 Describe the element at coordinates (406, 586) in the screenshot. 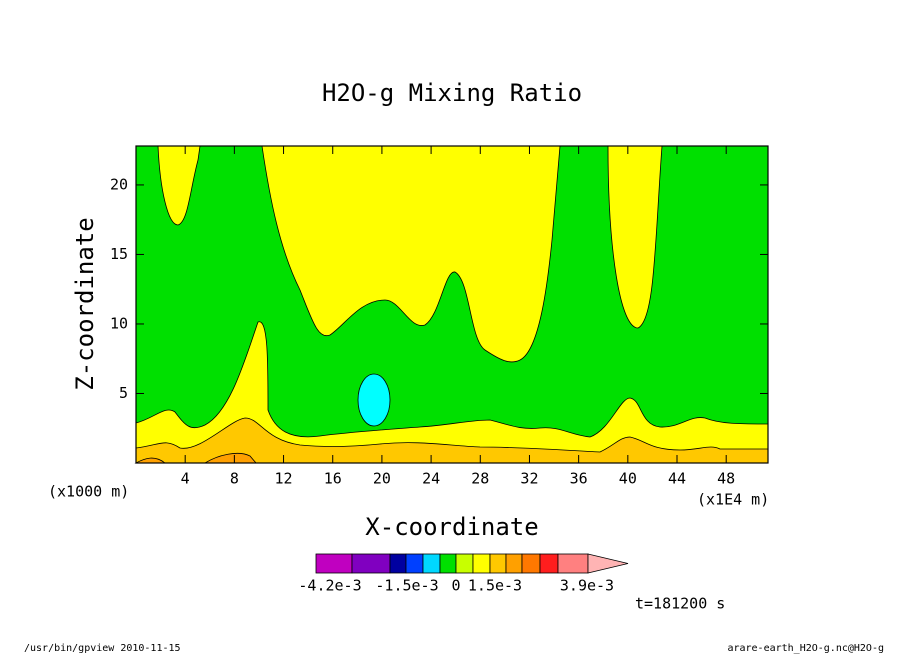

I see `colorbar-tick-label: -1.5e-3` at that location.